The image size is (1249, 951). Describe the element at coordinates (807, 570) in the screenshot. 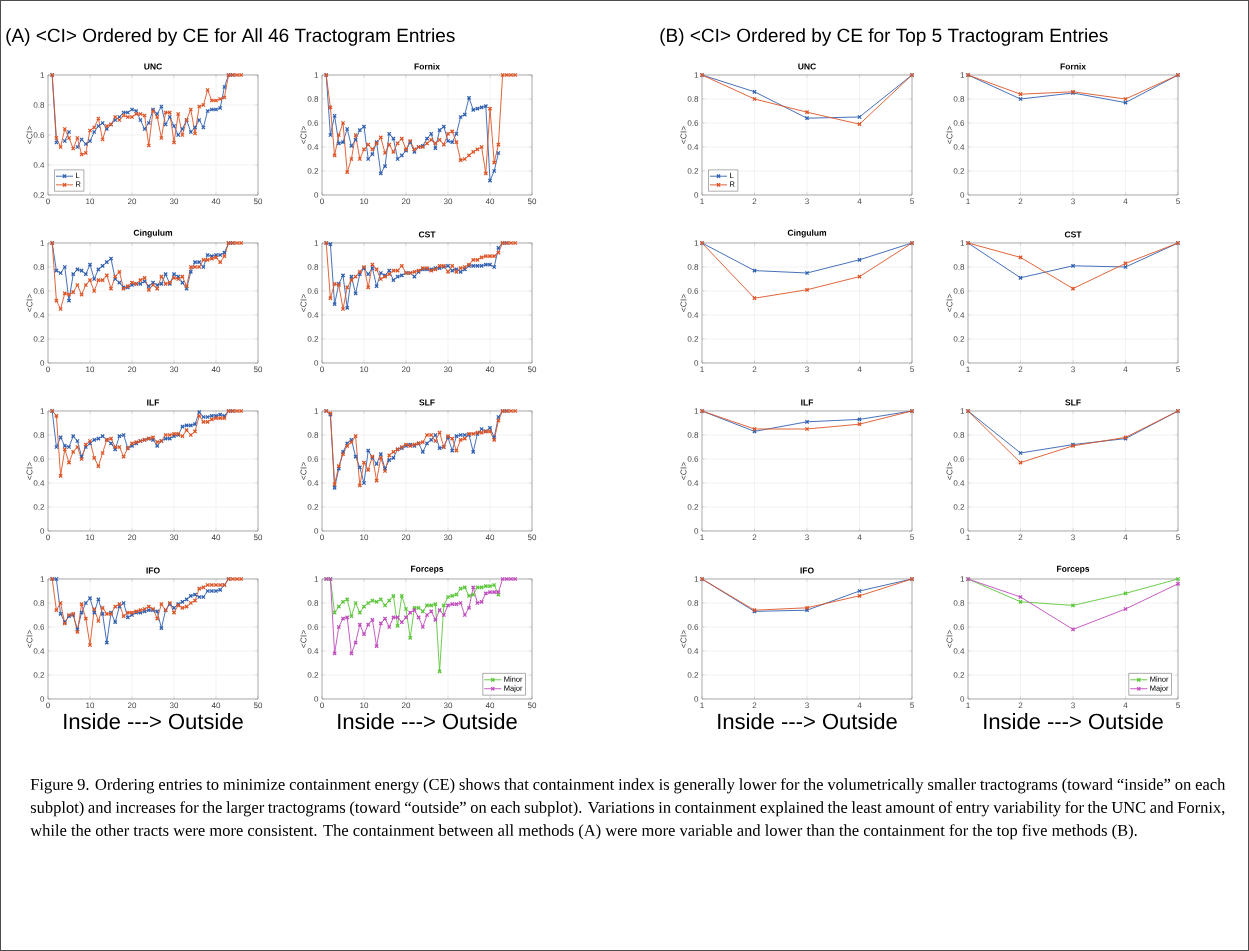

I see `chart-title: IFO` at that location.